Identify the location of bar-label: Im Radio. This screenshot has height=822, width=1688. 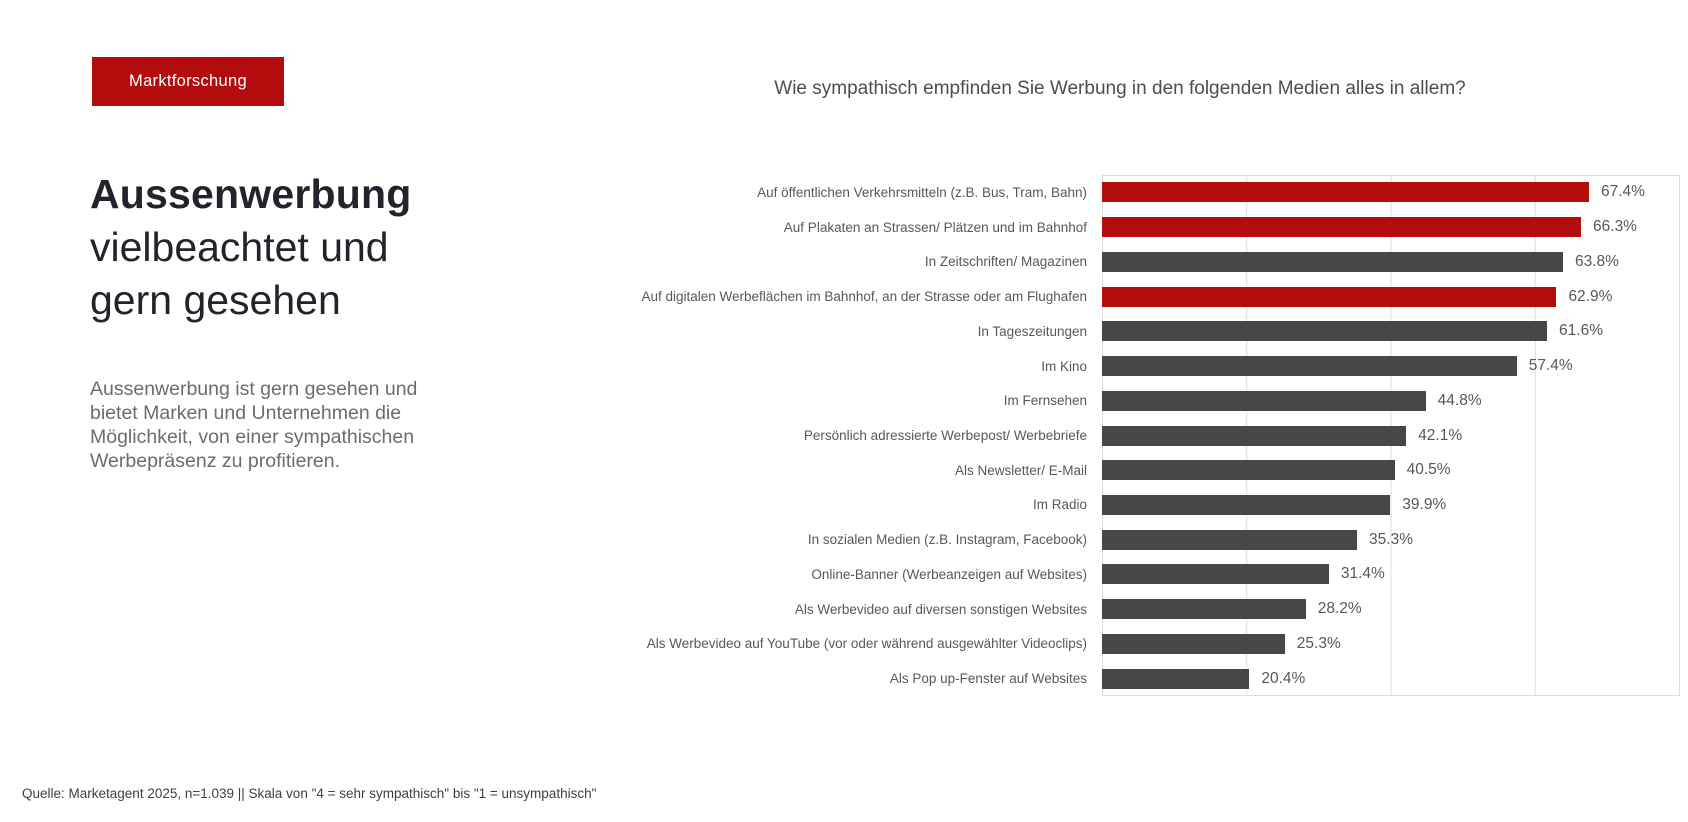
(1059, 505).